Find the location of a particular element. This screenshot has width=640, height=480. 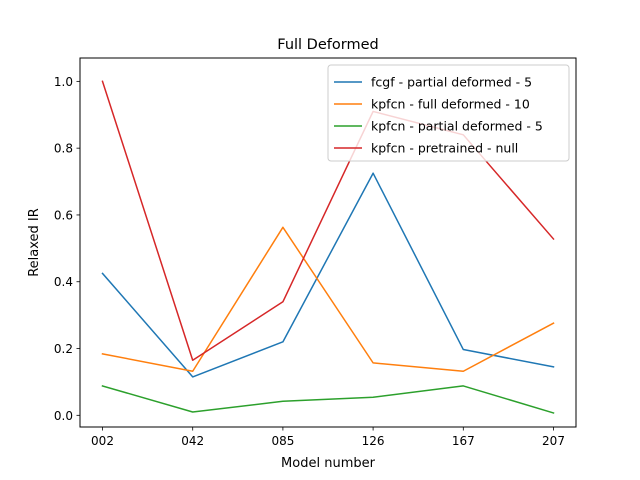

x-tick-label: 085 is located at coordinates (282, 441).